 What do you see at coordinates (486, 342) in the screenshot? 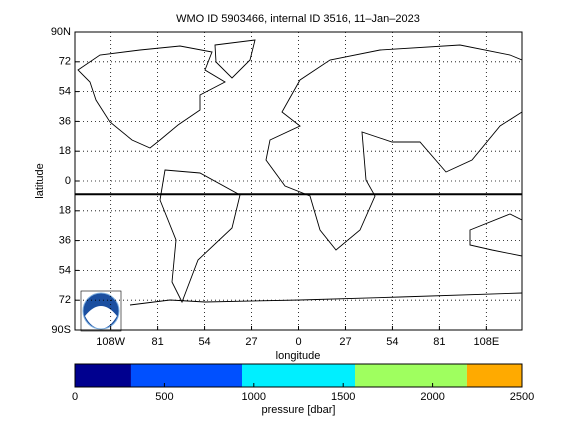
I see `x-tick-label: 108E` at bounding box center [486, 342].